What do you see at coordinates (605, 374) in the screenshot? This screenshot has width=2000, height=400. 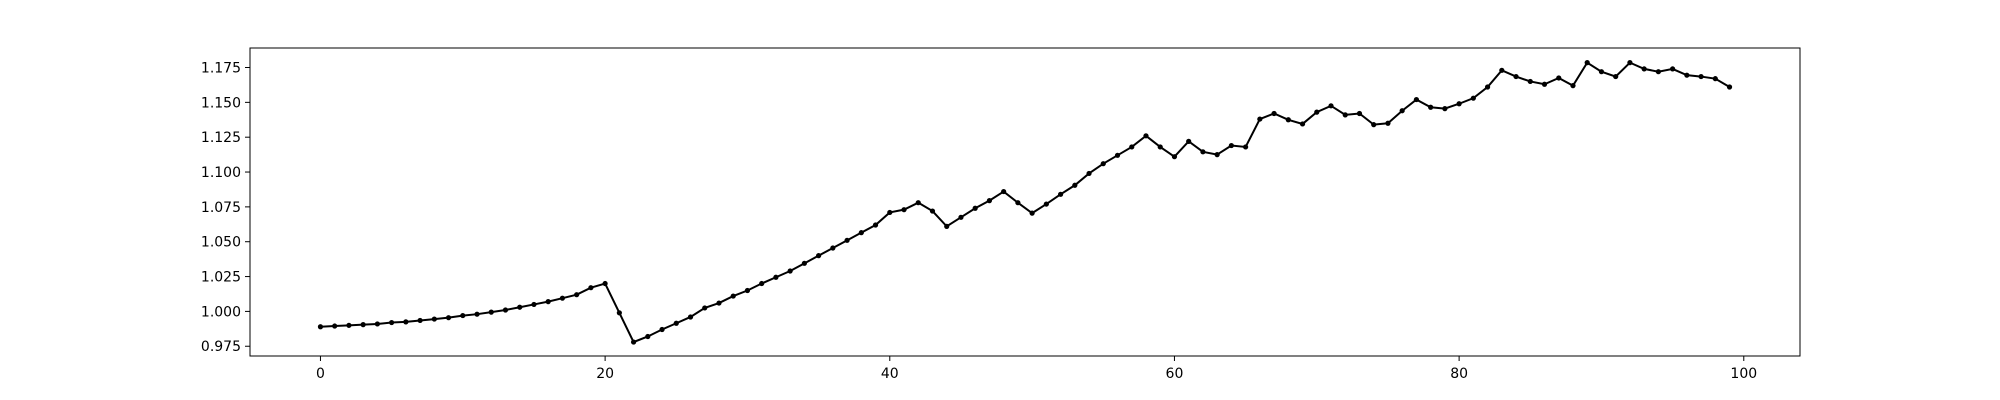 I see `x-tick-label: 20` at bounding box center [605, 374].